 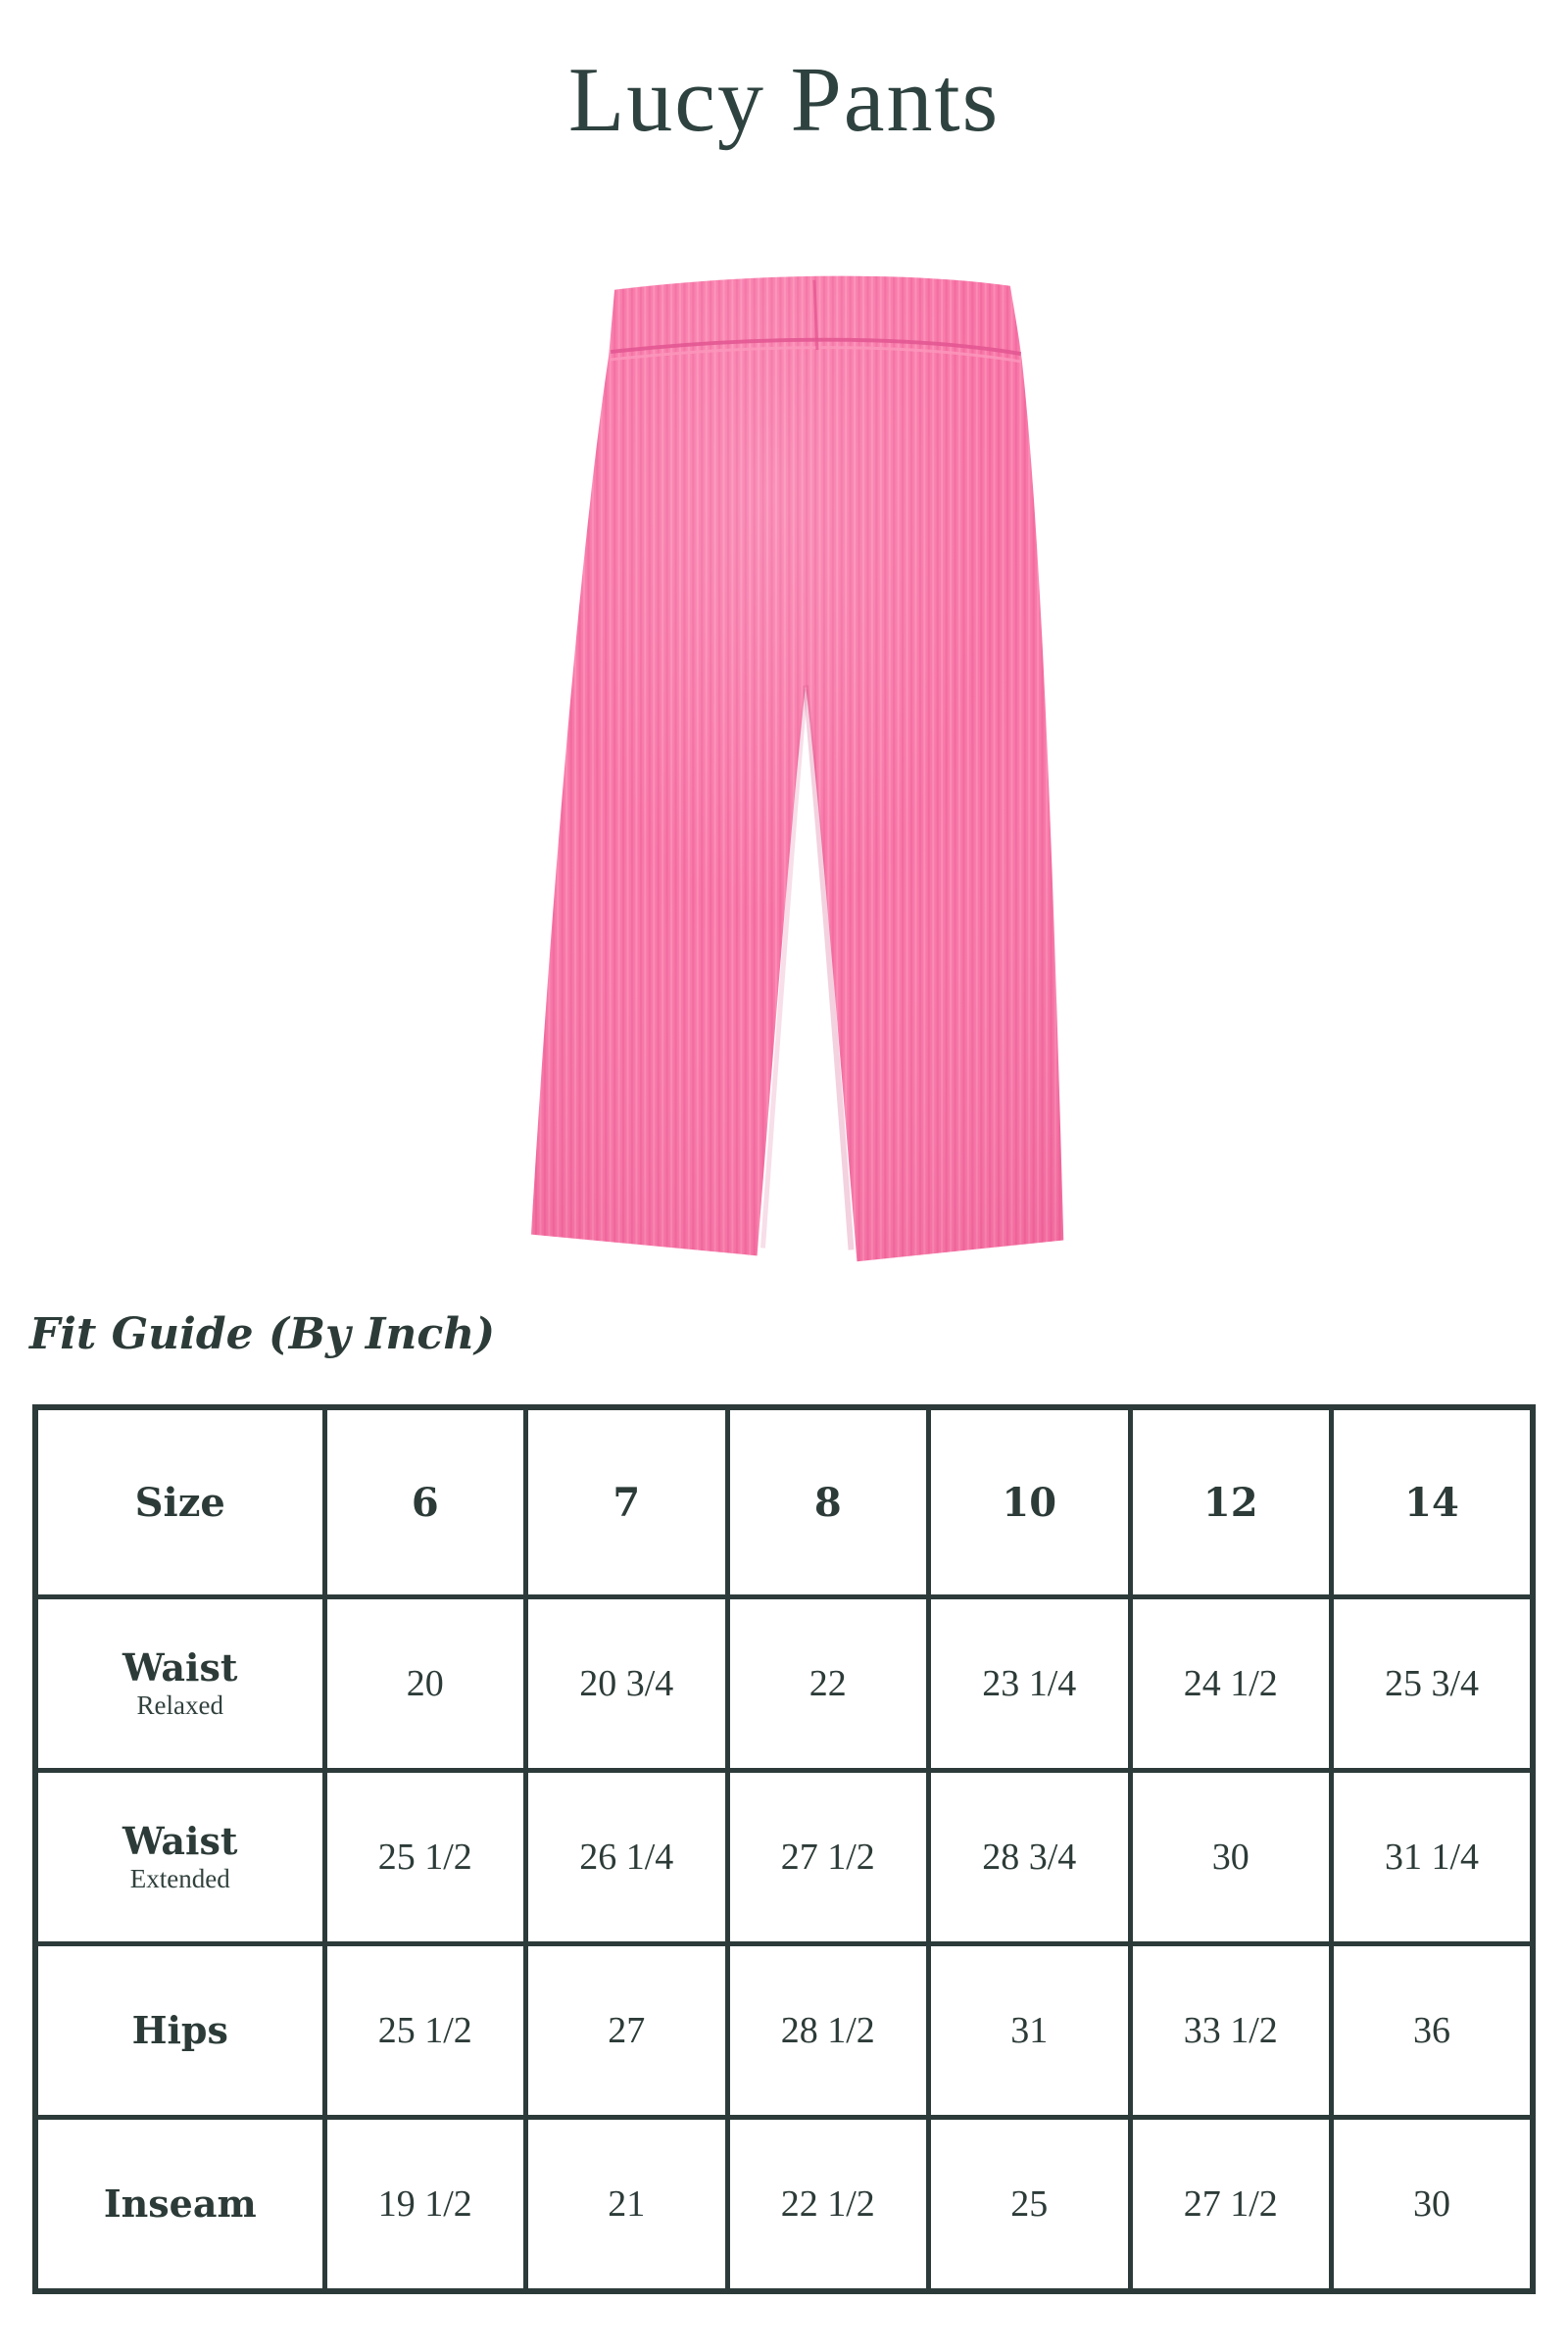 What do you see at coordinates (424, 2204) in the screenshot?
I see `measurement-cell: 19 1/2` at bounding box center [424, 2204].